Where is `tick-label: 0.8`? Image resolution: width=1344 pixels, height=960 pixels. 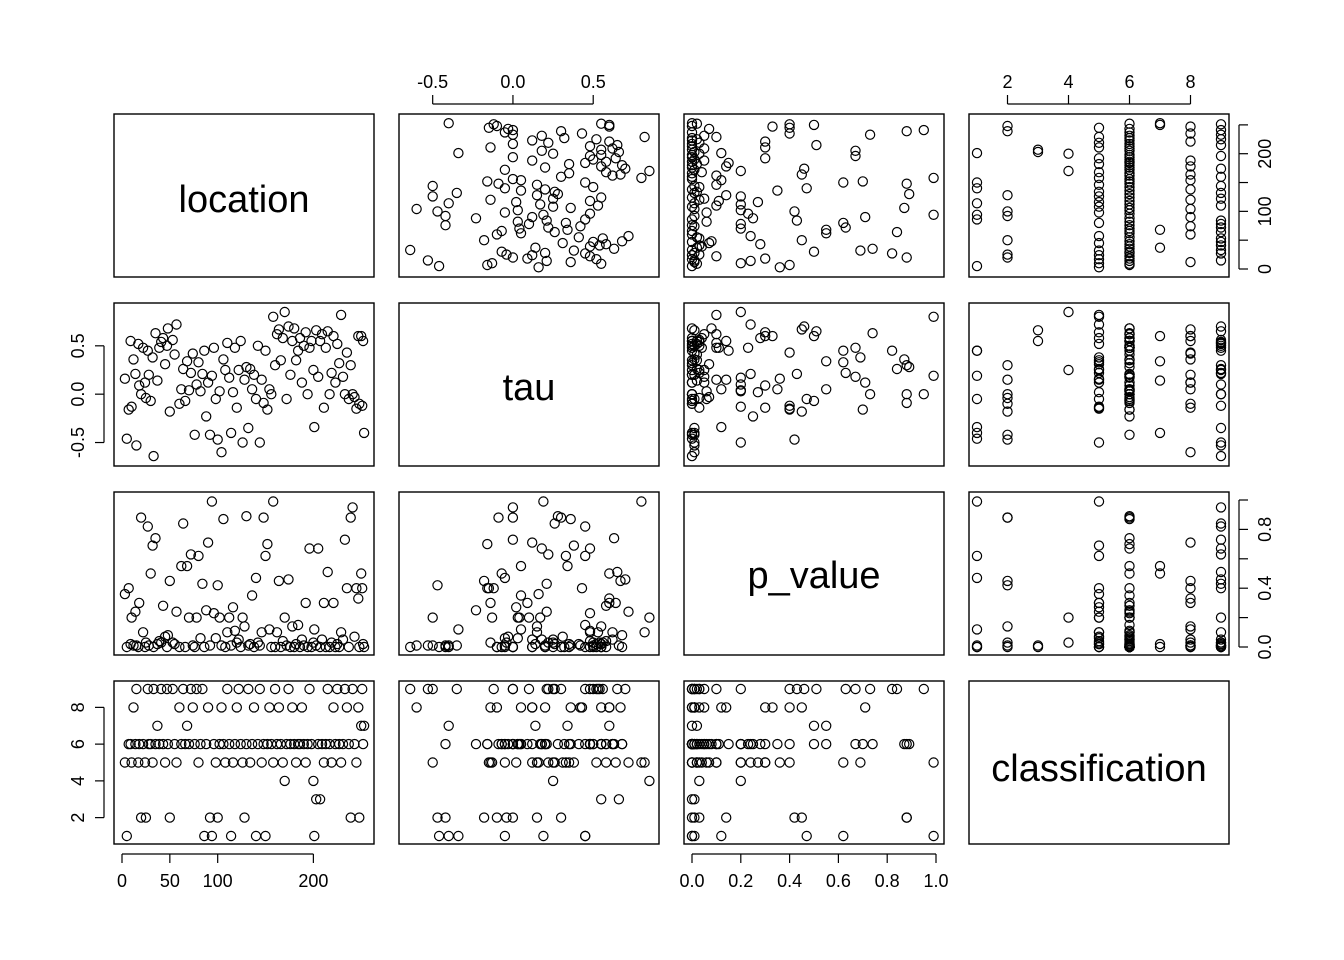
tick-label: 0.8 is located at coordinates (1265, 529).